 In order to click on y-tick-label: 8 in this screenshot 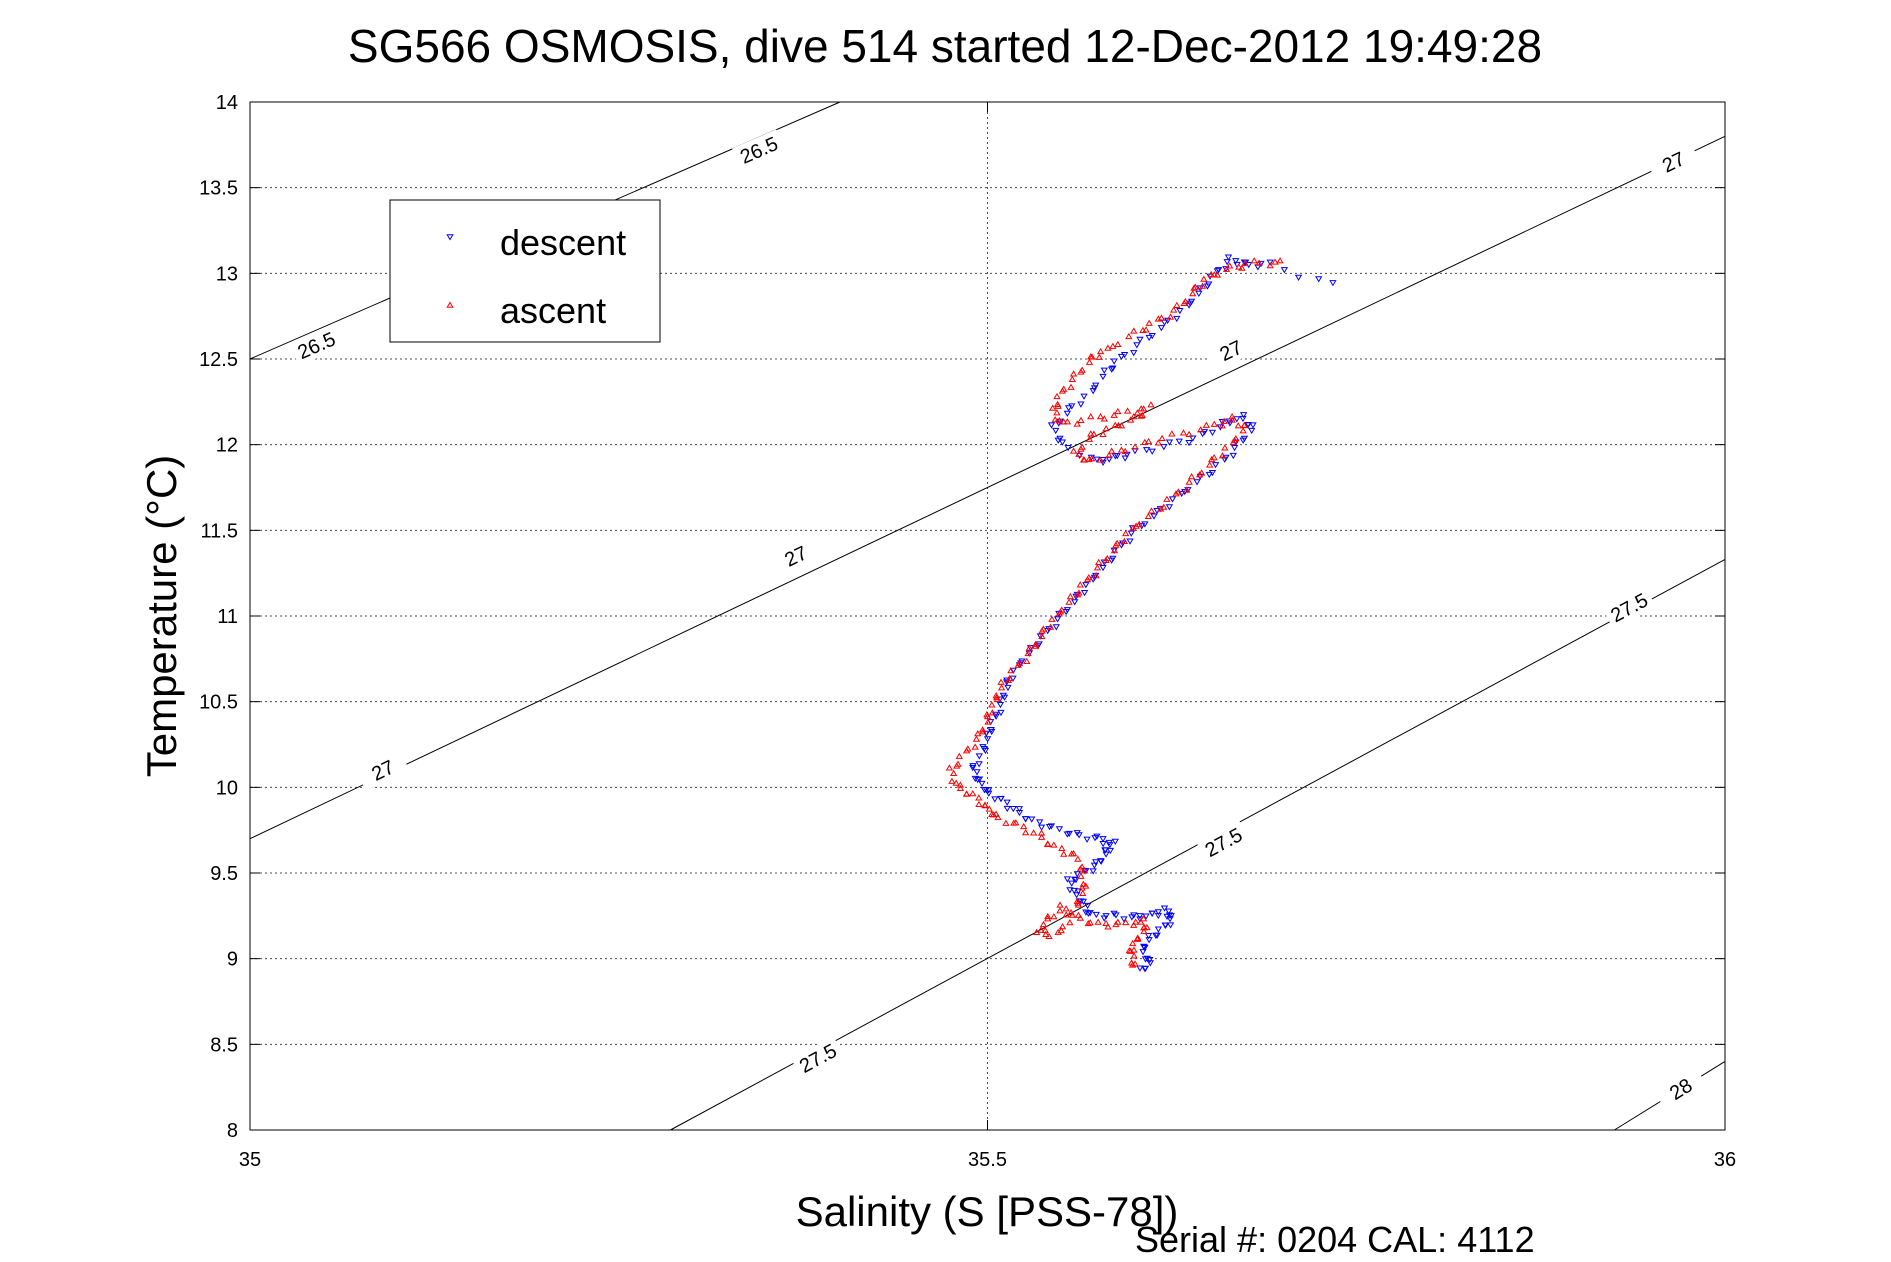, I will do `click(232, 1131)`.